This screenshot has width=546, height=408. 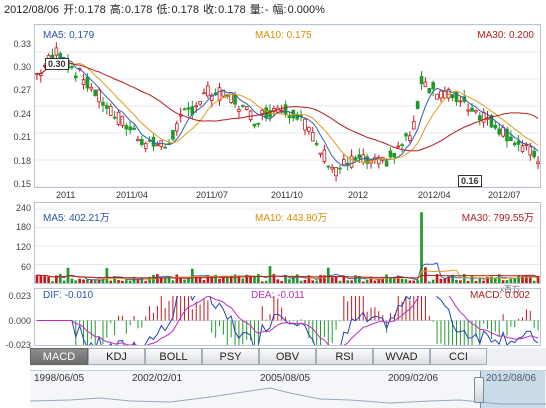 I want to click on quote-date: 2012/08/06, so click(x=32, y=10).